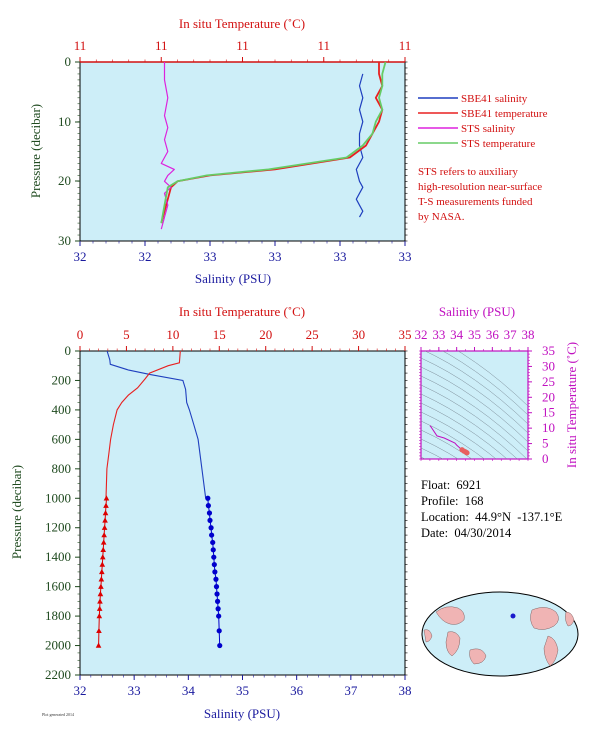  Describe the element at coordinates (474, 334) in the screenshot. I see `ts-salinity-tick-label: 35` at that location.